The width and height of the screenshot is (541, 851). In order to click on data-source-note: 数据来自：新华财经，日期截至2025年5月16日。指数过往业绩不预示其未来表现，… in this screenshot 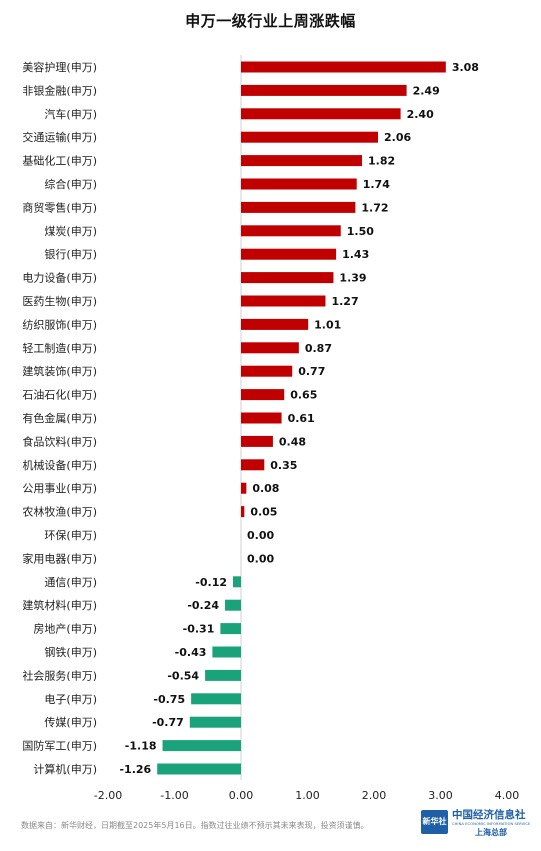, I will do `click(195, 825)`.